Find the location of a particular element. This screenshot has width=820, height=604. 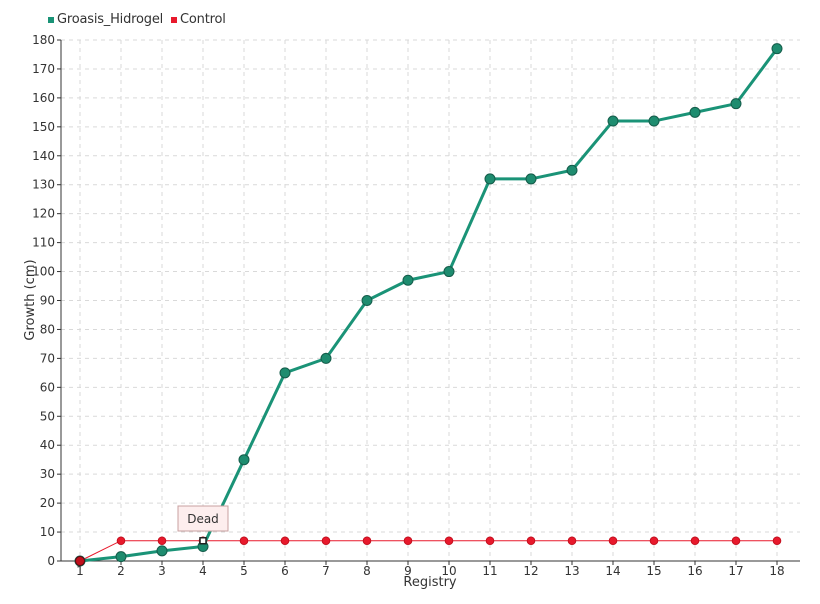

annotation-box is located at coordinates (203, 518).